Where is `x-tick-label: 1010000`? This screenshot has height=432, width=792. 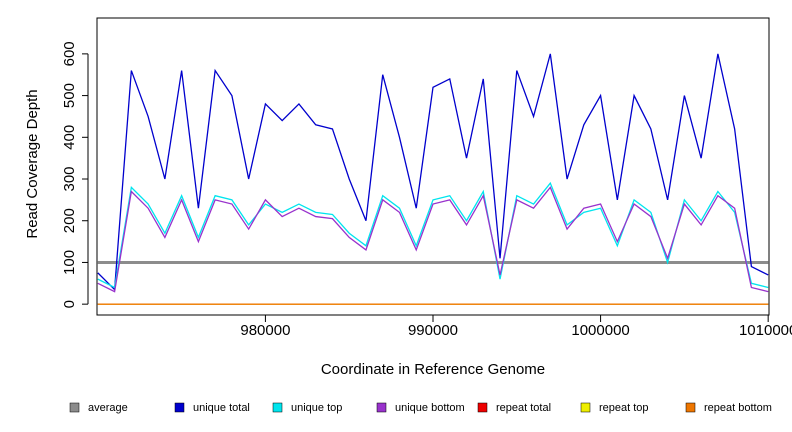 x-tick-label: 1010000 is located at coordinates (765, 330).